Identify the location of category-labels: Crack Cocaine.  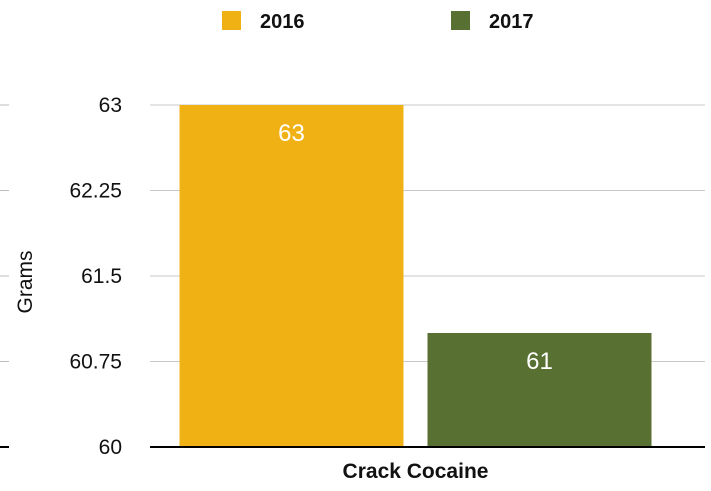
(416, 471).